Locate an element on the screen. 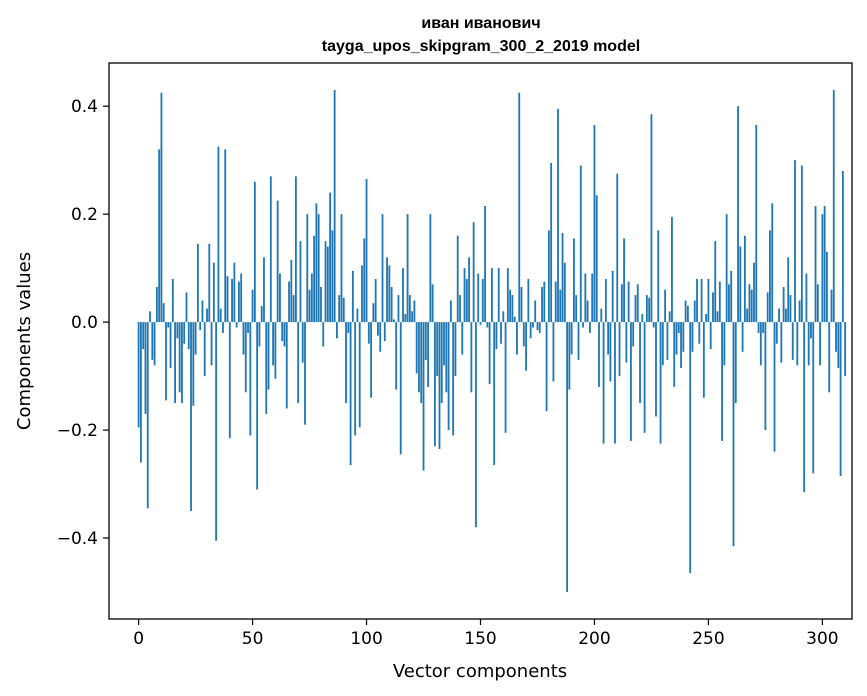  y-axis-ticks: −0.4 −0.2 0.0 0.2 0.4 is located at coordinates (83, 323).